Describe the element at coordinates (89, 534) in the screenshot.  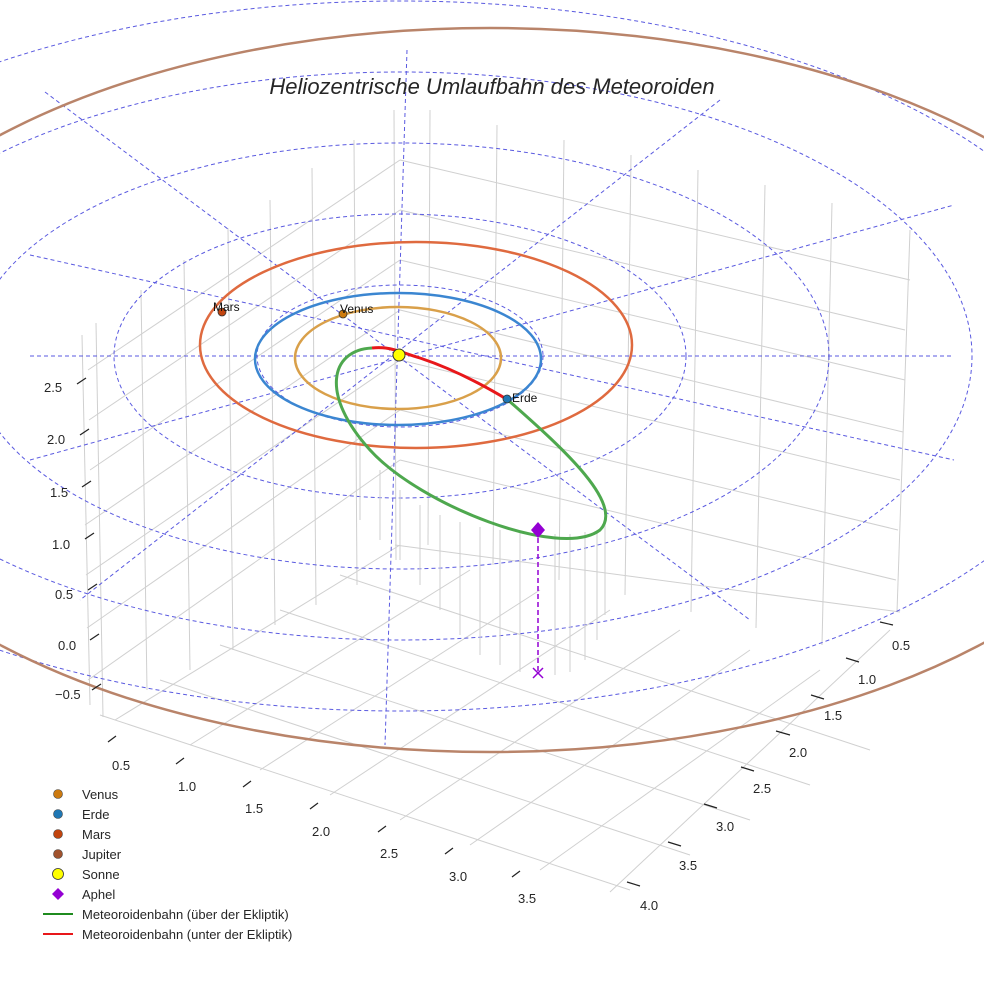
I see `z-axis` at that location.